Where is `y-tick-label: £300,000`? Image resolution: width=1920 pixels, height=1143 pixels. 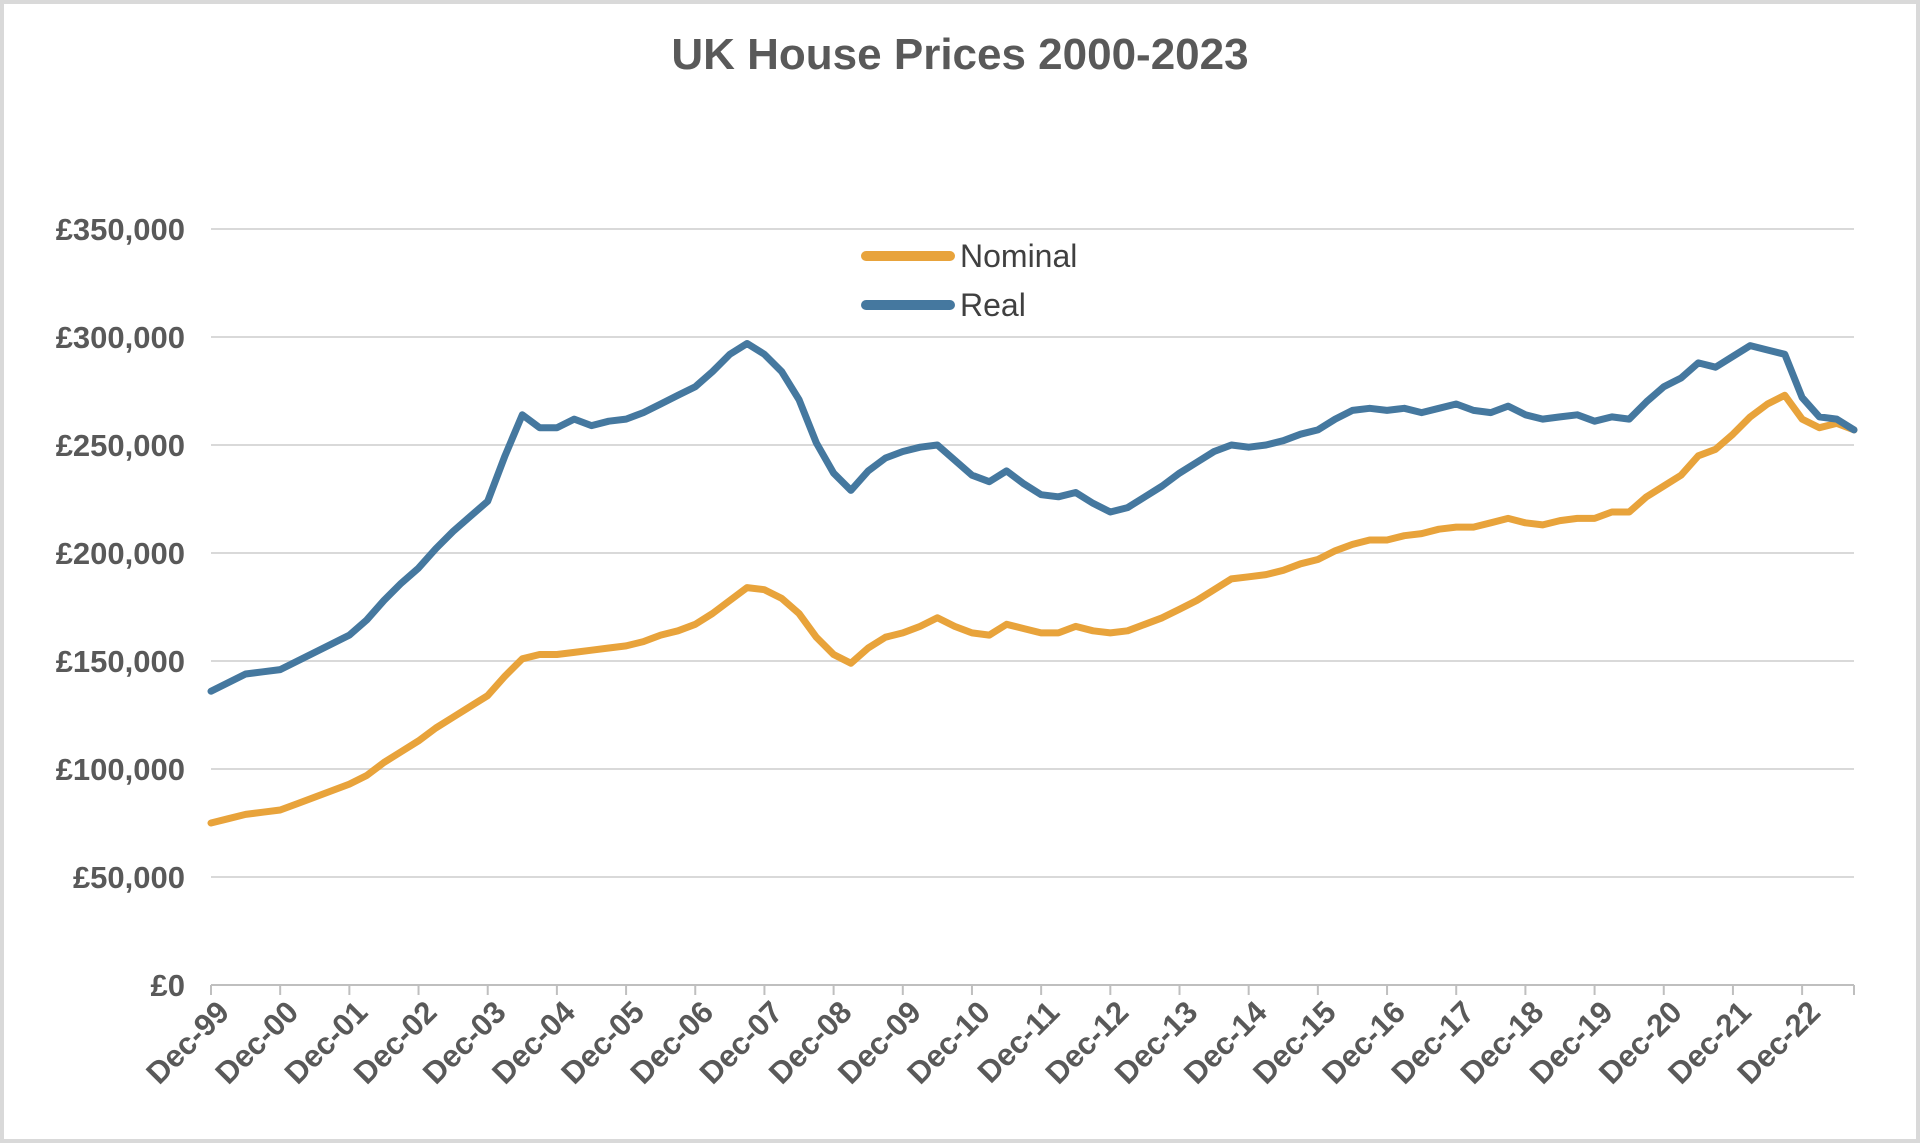
y-tick-label: £300,000 is located at coordinates (120, 337).